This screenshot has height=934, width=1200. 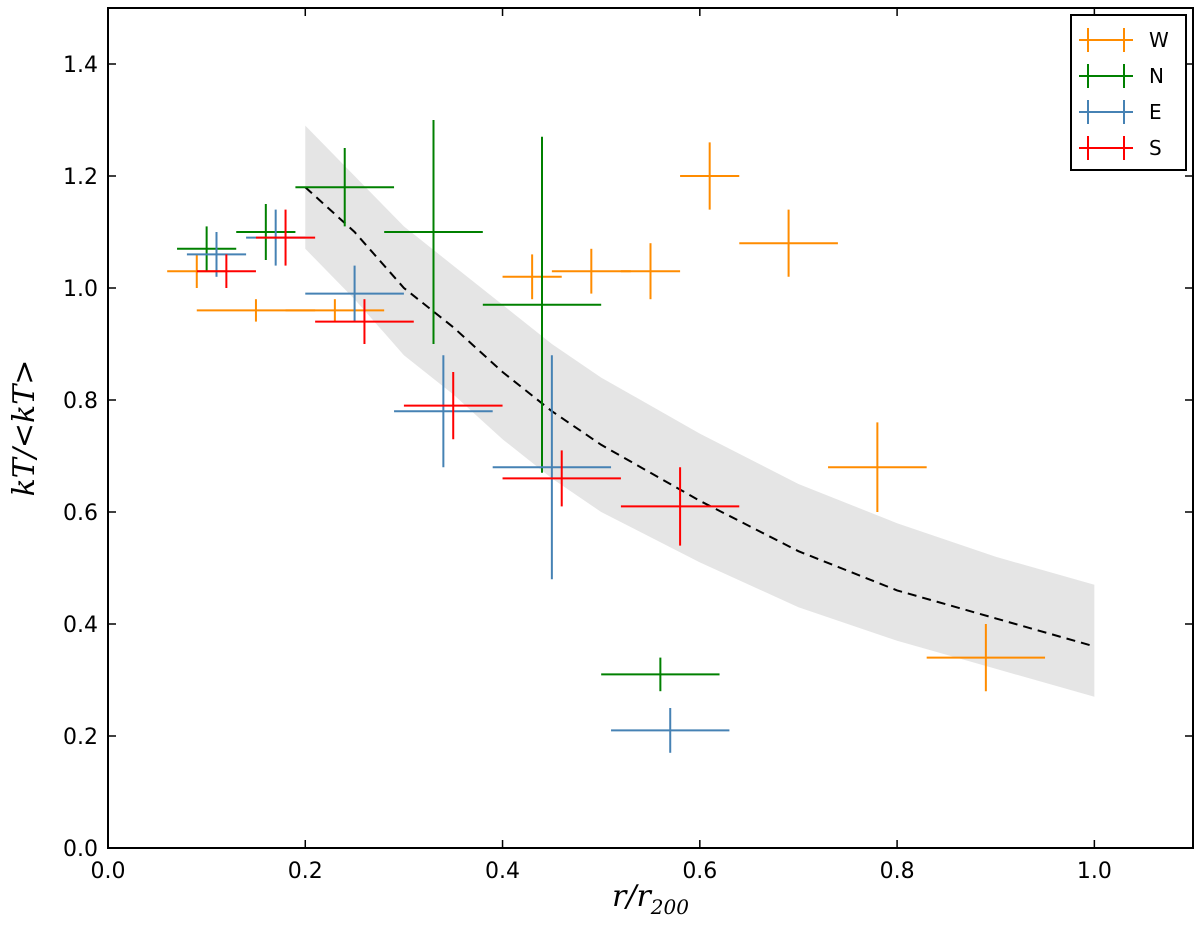 What do you see at coordinates (1094, 871) in the screenshot?
I see `x-tick-label: 1.0` at bounding box center [1094, 871].